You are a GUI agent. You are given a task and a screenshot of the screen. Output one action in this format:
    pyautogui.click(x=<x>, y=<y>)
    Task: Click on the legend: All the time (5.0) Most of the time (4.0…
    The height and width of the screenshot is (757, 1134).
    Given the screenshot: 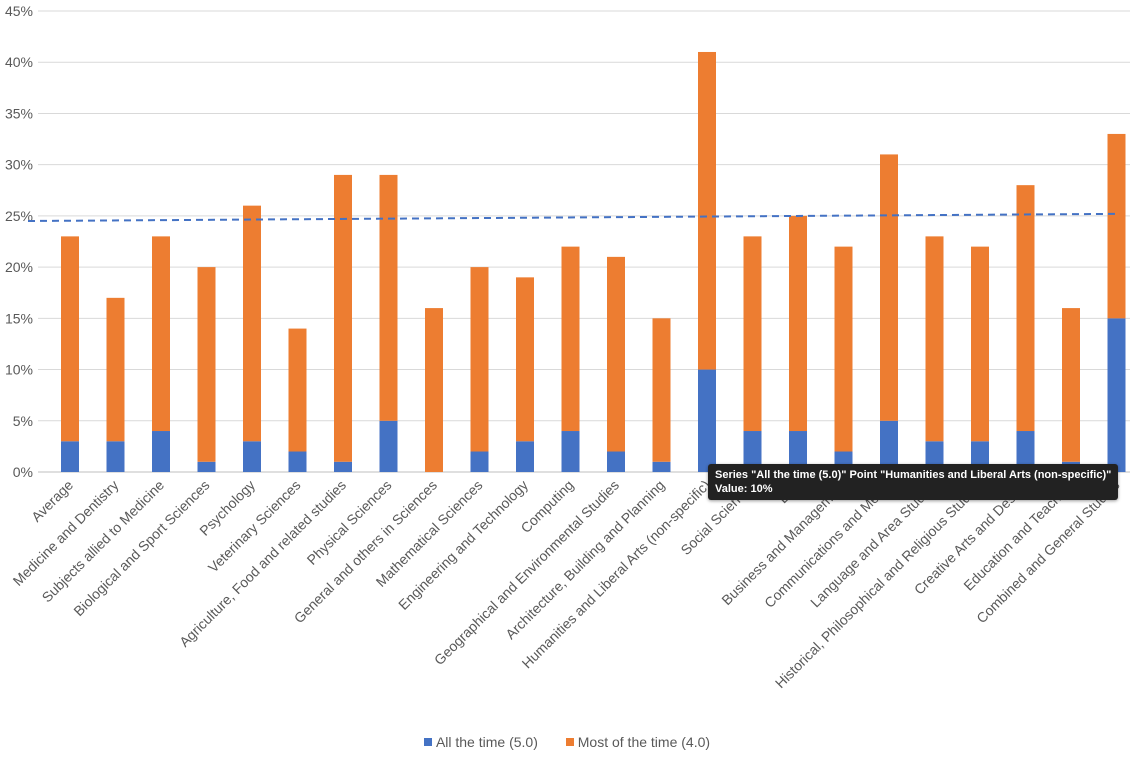 What is the action you would take?
    pyautogui.click(x=567, y=742)
    